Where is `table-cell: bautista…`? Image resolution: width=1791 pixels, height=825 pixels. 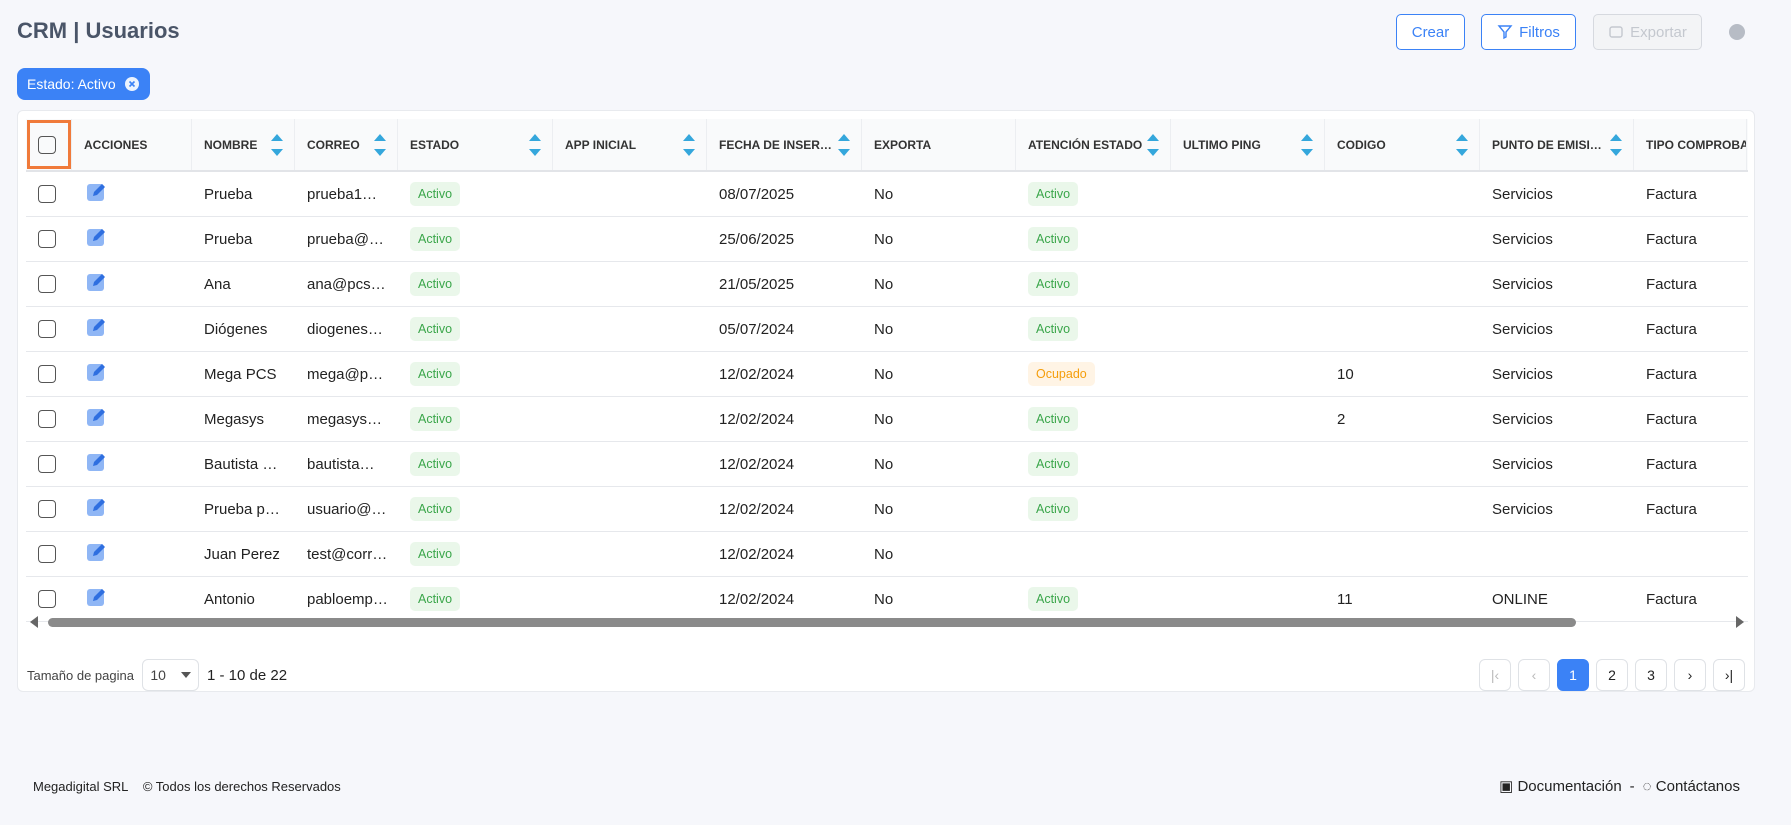
table-cell: bautista… is located at coordinates (346, 464).